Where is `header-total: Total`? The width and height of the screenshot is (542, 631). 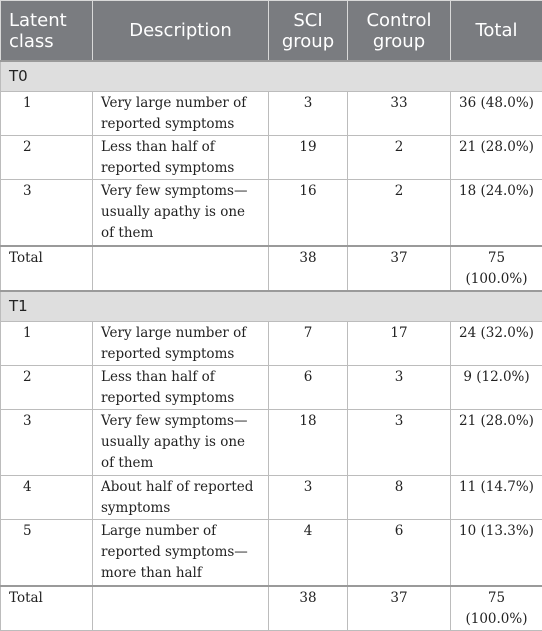
header-total: Total is located at coordinates (496, 31).